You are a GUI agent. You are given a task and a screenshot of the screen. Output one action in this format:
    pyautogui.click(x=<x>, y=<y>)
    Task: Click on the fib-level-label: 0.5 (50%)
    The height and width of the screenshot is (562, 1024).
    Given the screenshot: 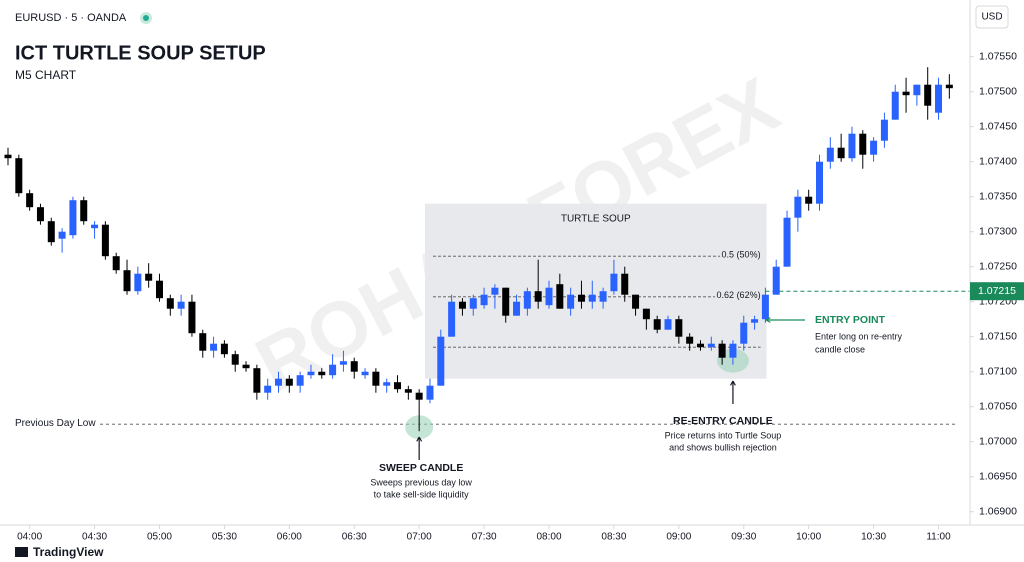 What is the action you would take?
    pyautogui.click(x=741, y=255)
    